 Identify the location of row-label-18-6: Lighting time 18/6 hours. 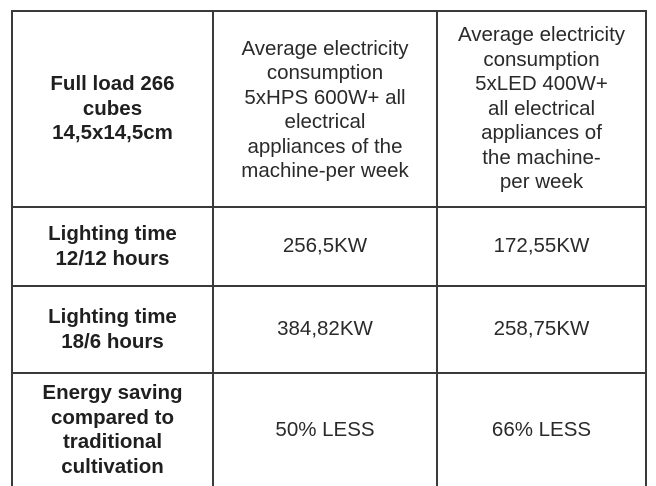
(113, 330).